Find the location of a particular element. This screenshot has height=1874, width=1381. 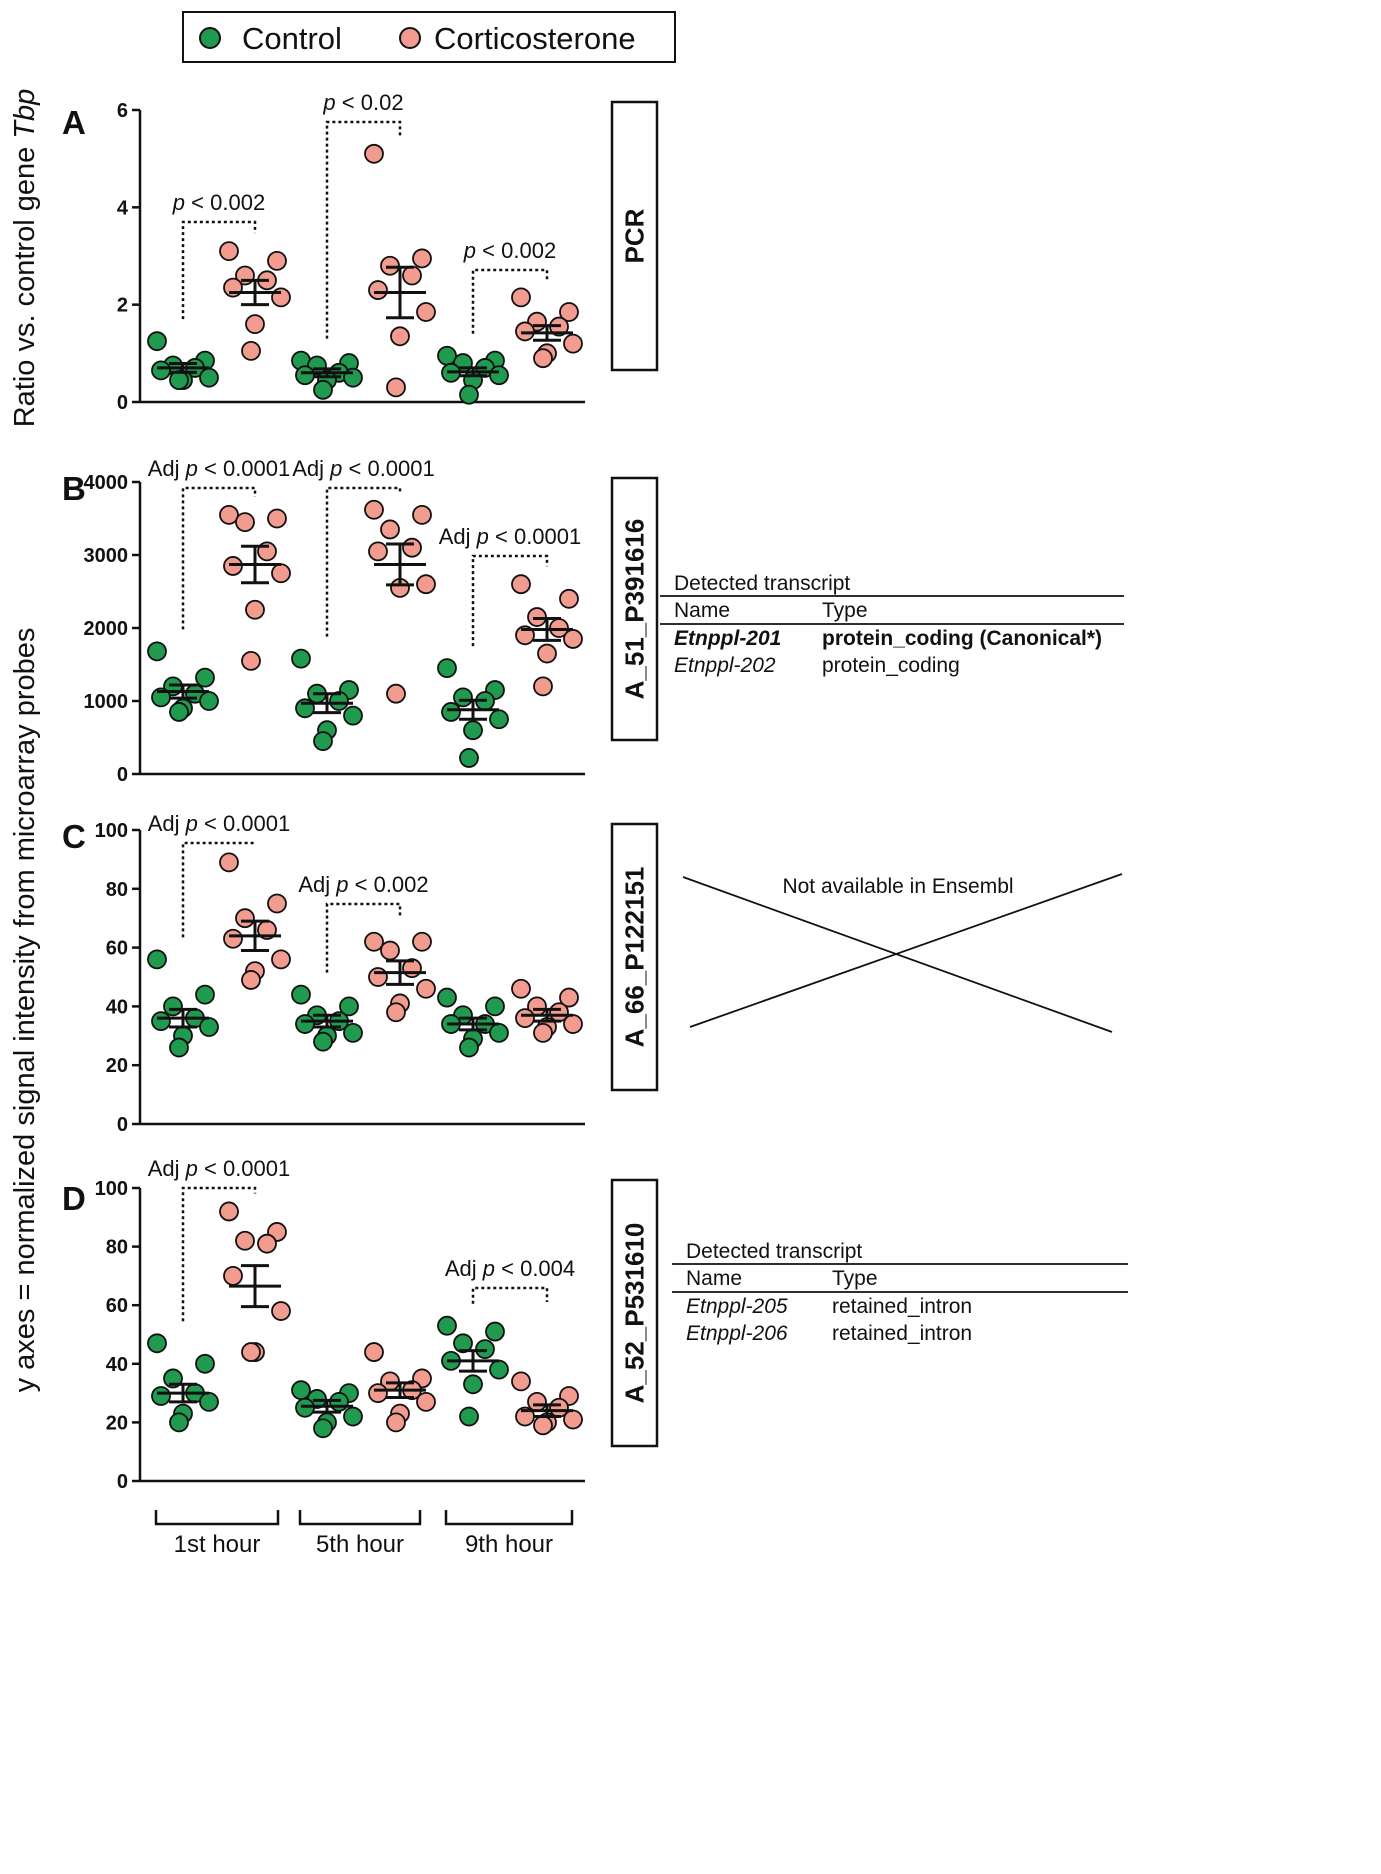

probe-label: A_52_P531610 is located at coordinates (635, 1313).